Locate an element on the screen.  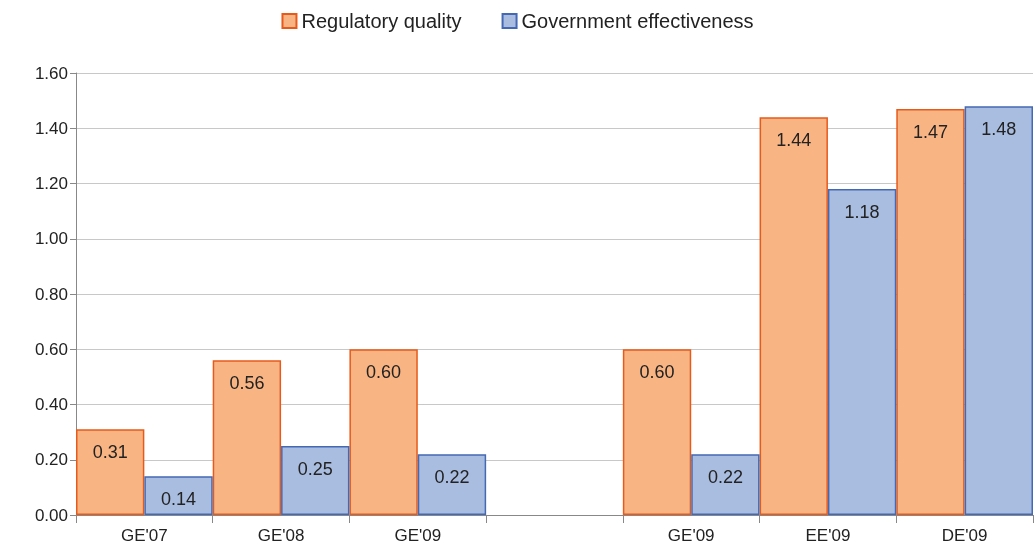
data-label: 0.14 is located at coordinates (179, 499).